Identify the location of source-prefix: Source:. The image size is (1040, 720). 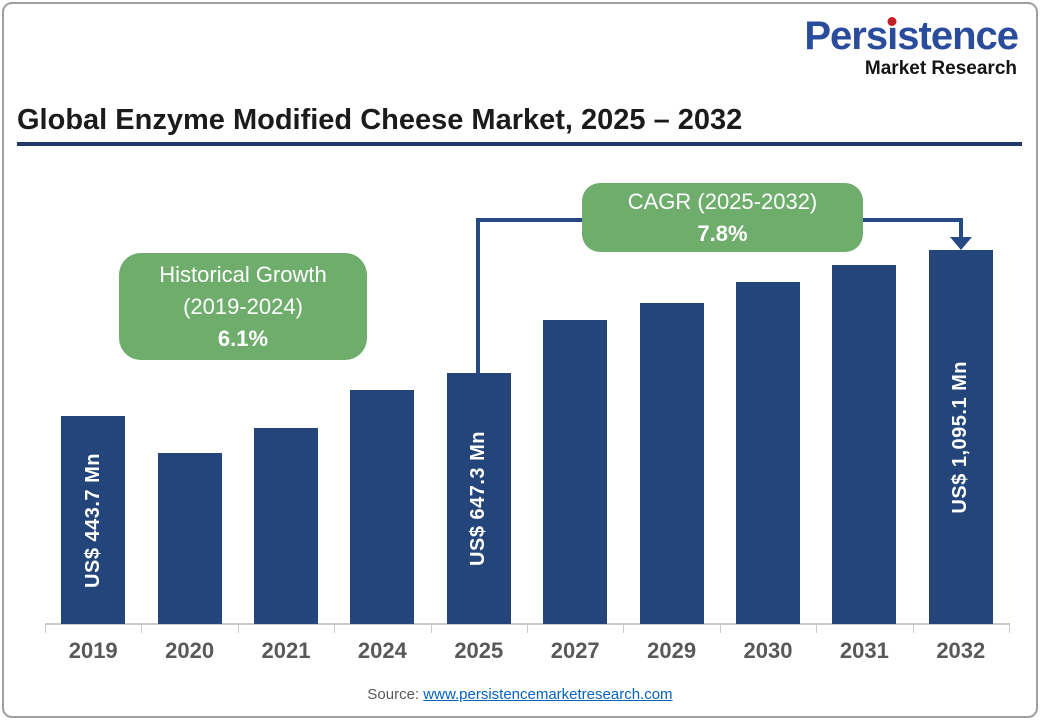
(395, 694).